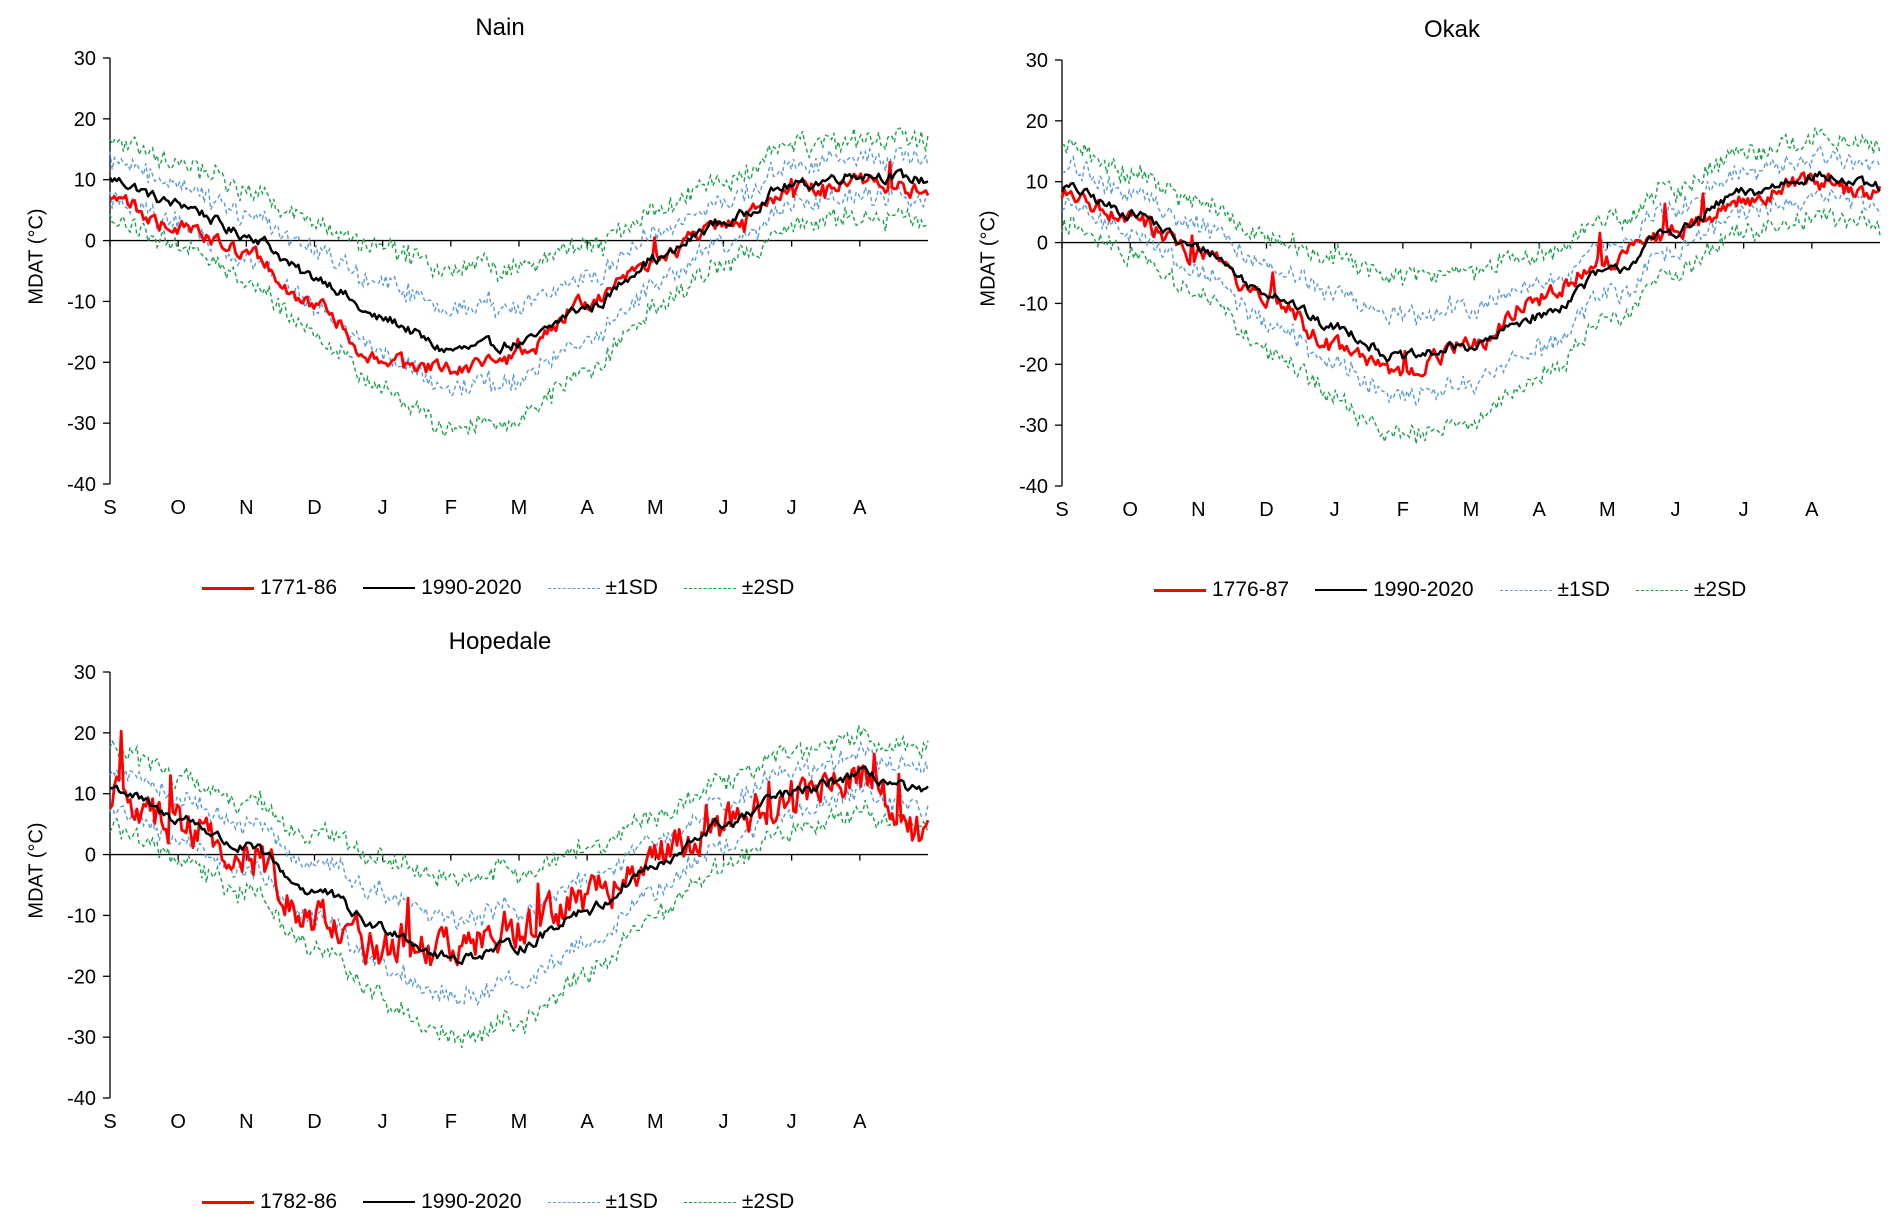 This screenshot has height=1231, width=1892. I want to click on legend-item-historical: 1782-86, so click(269, 1202).